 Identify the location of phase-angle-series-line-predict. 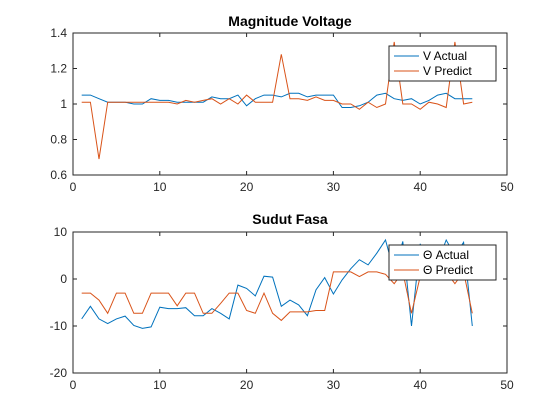
(277, 296).